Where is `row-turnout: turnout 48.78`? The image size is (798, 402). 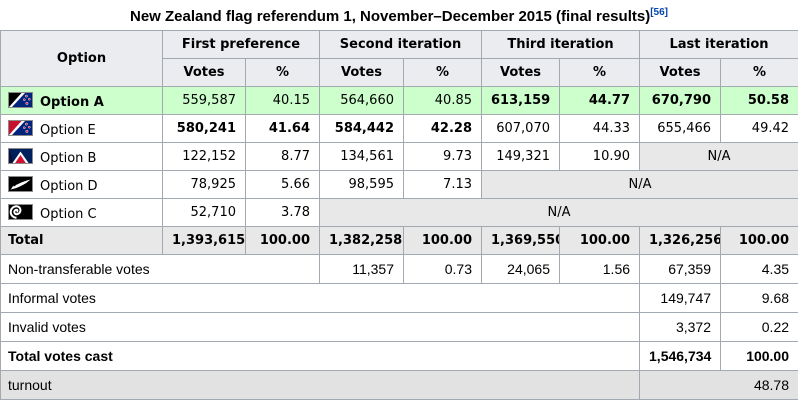 row-turnout: turnout 48.78 is located at coordinates (399, 385).